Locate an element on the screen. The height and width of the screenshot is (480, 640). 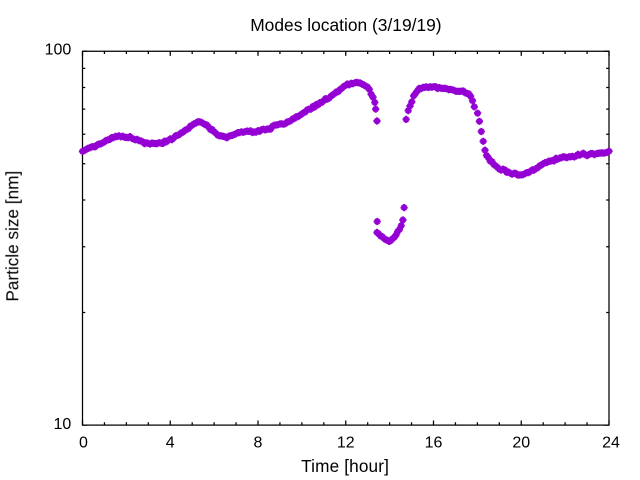
svg-text: Time [hour] is located at coordinates (345, 466).